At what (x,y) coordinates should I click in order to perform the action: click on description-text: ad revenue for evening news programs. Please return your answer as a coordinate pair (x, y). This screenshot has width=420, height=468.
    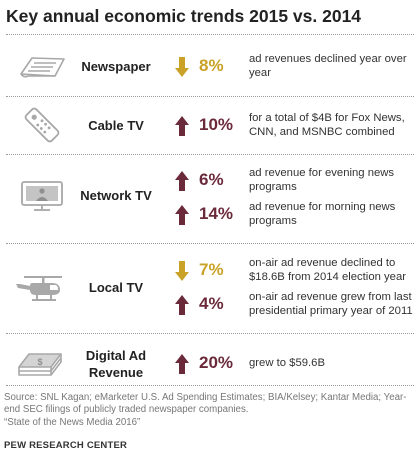
    Looking at the image, I should click on (322, 180).